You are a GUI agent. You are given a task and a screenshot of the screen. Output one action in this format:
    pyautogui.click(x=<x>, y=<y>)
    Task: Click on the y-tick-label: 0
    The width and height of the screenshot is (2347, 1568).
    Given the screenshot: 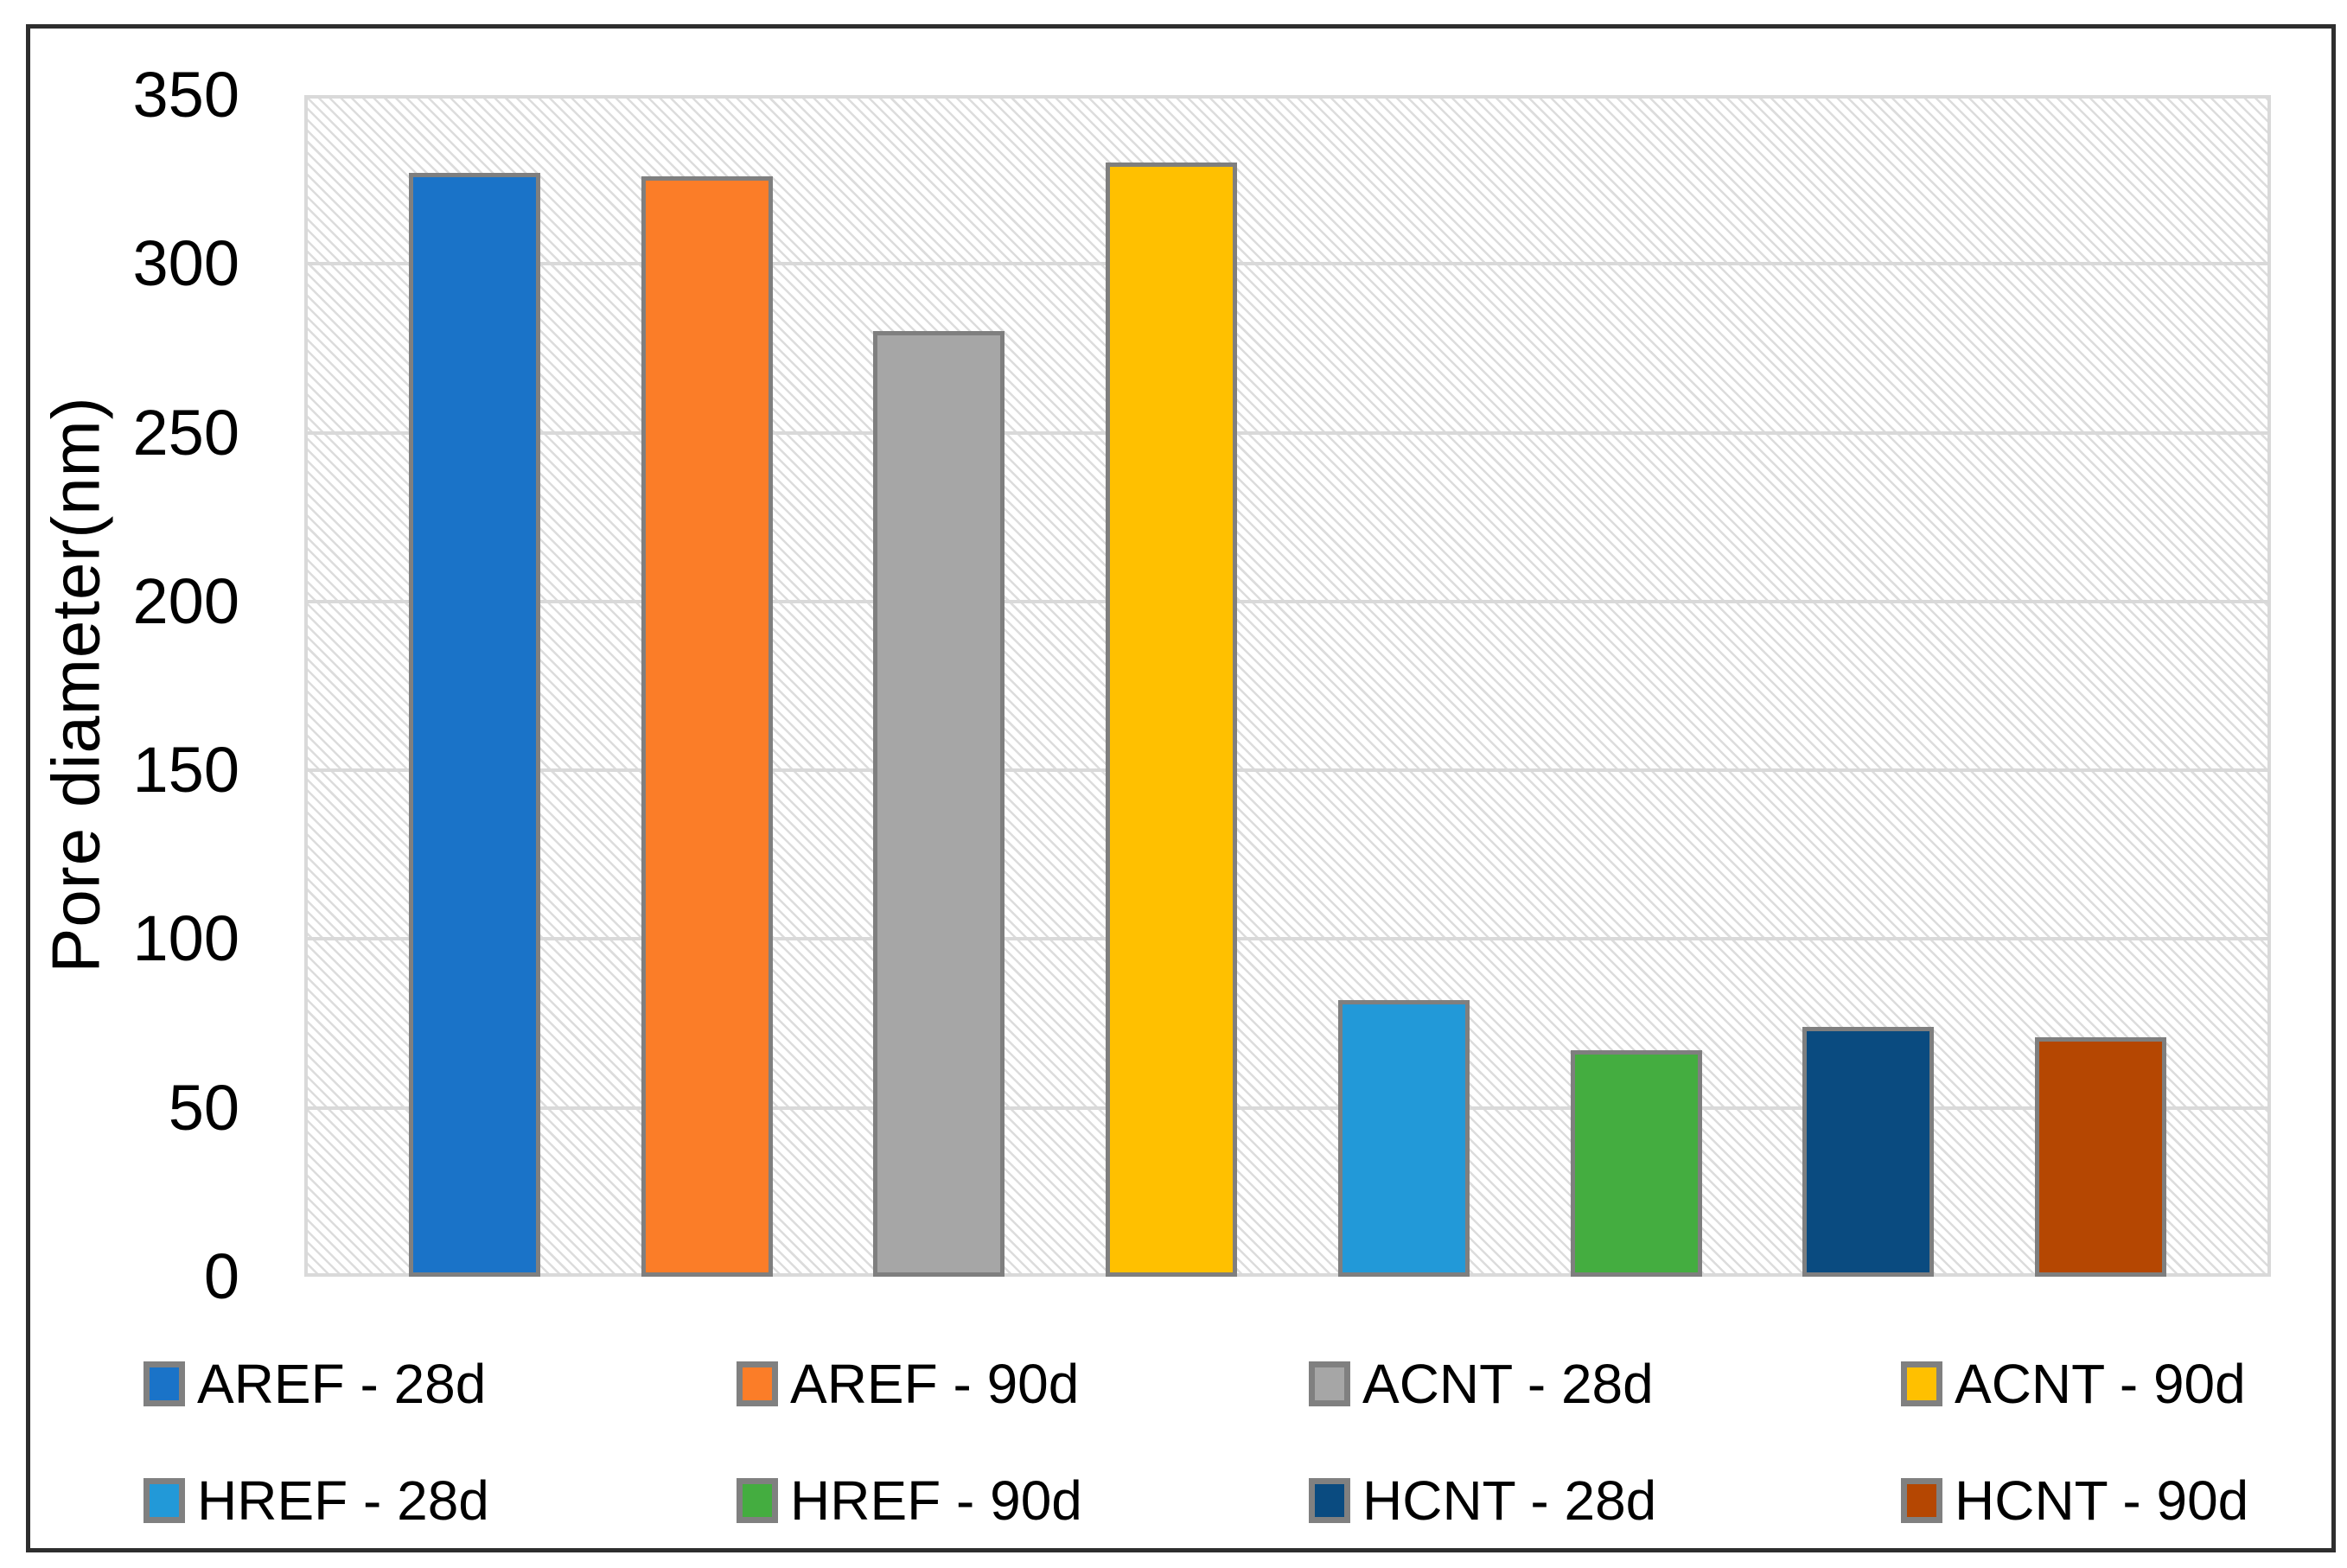 What is the action you would take?
    pyautogui.click(x=221, y=1276)
    